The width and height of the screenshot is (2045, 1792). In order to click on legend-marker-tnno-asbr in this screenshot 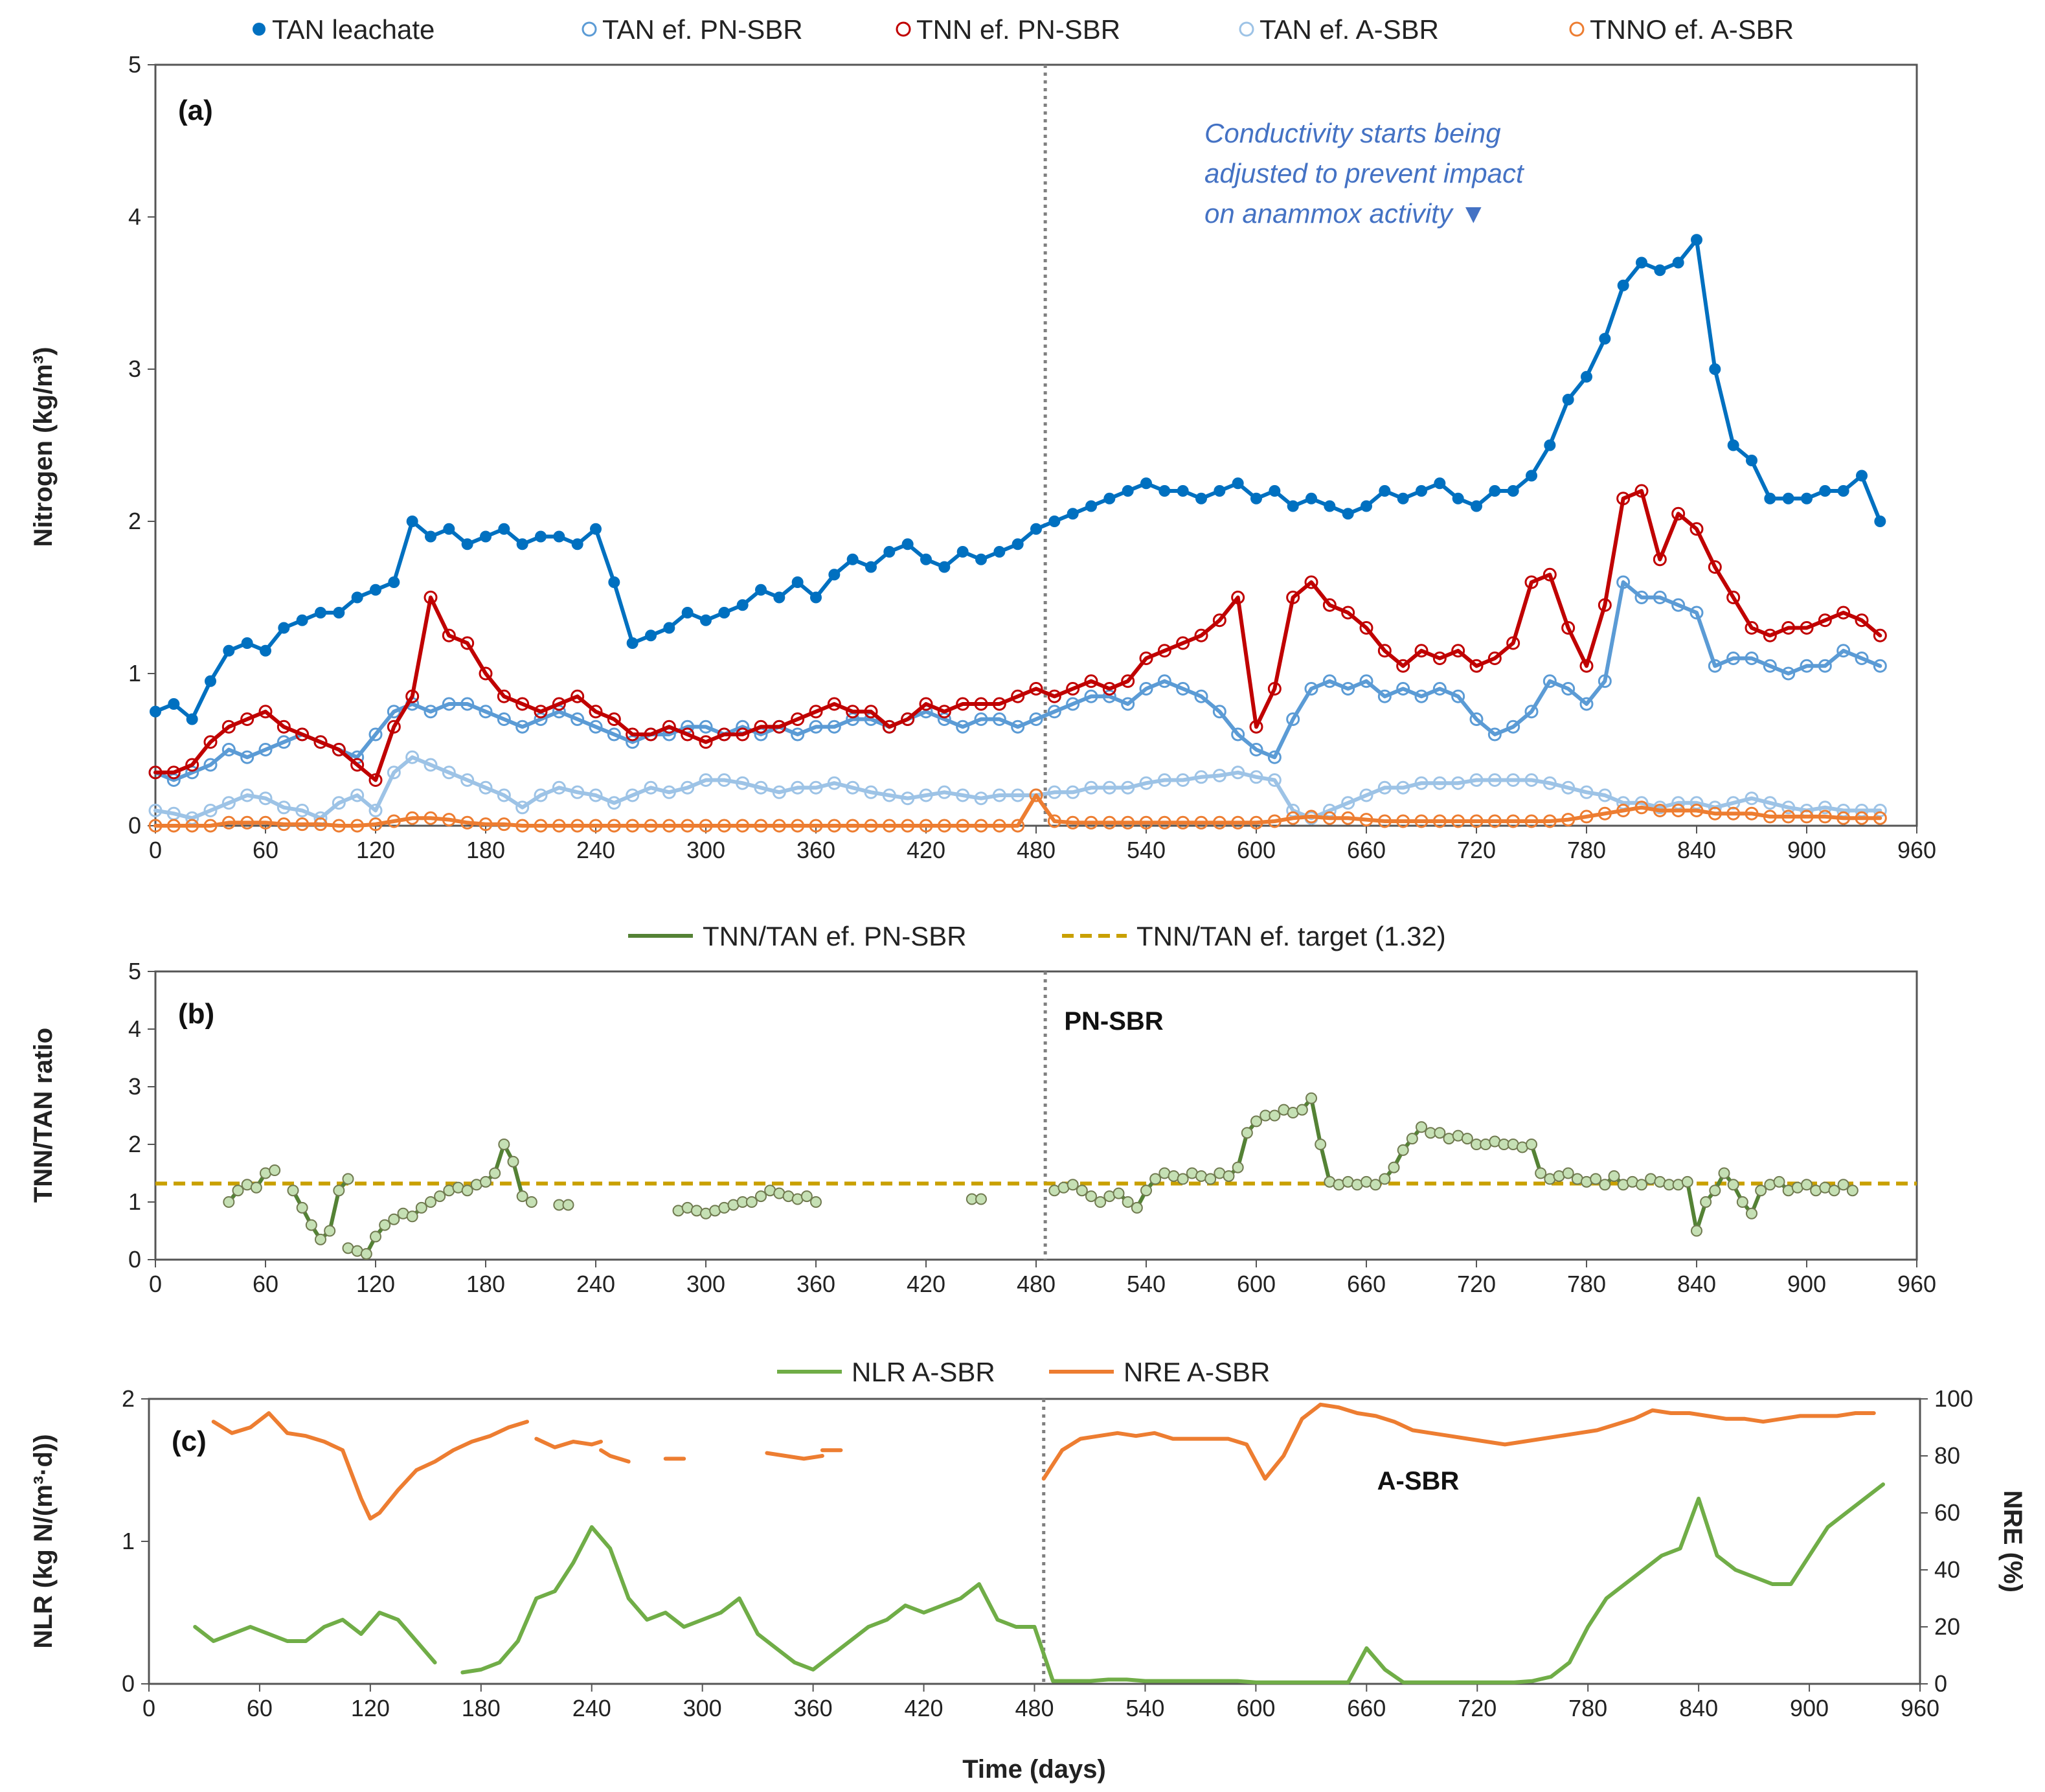, I will do `click(1577, 29)`.